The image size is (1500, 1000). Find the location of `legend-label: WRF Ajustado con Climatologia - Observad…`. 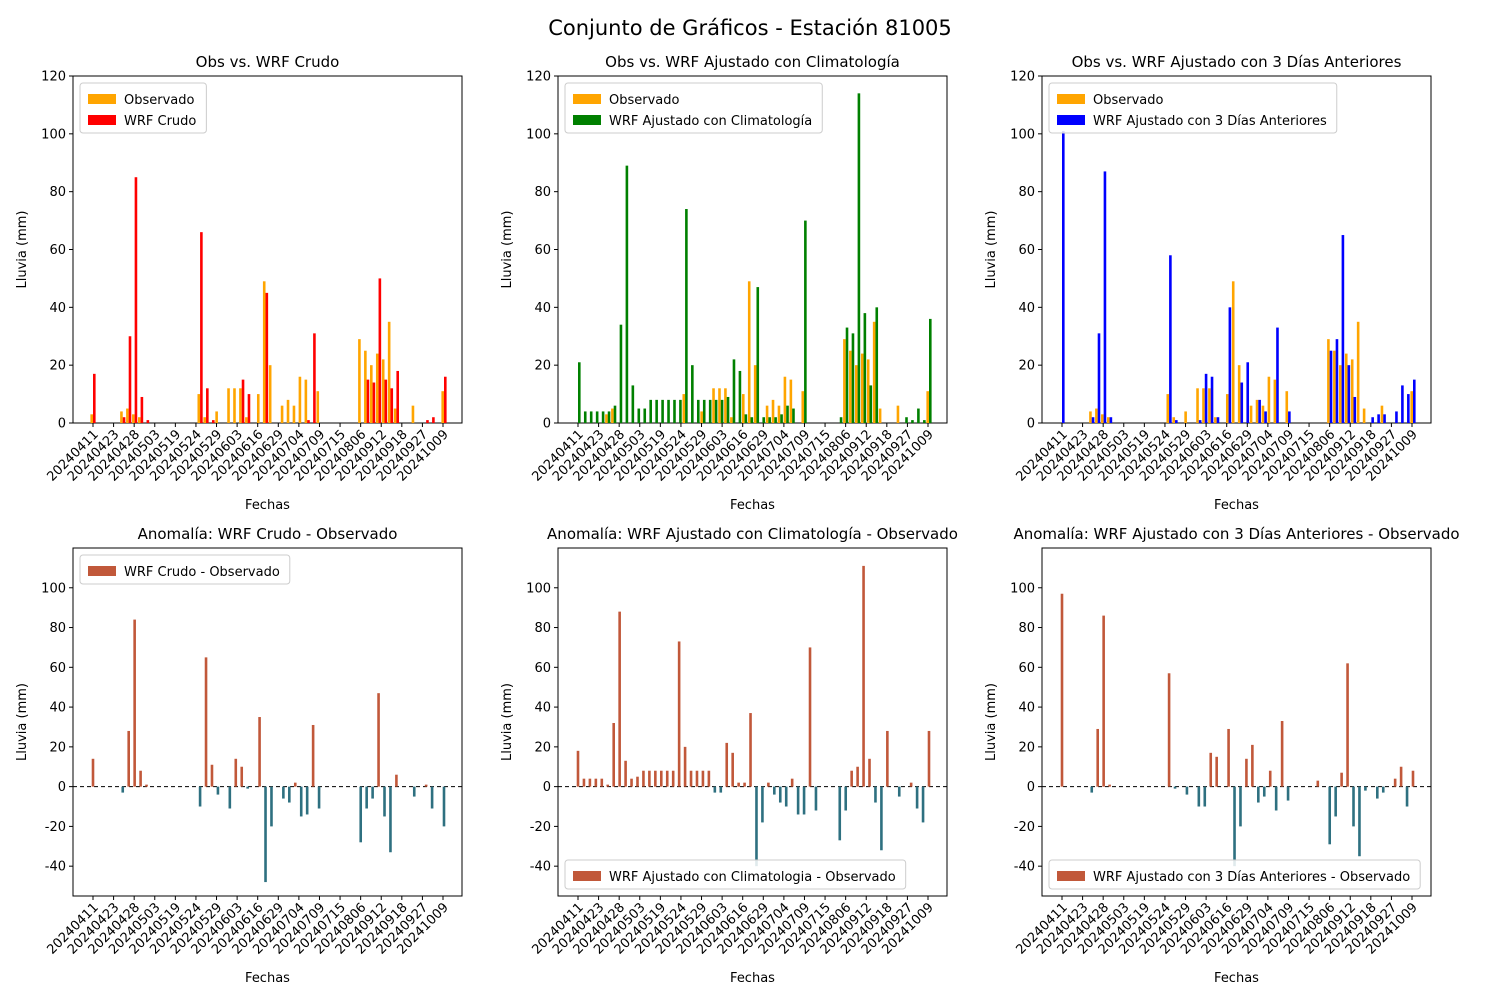

legend-label: WRF Ajustado con Climatologia - Observad… is located at coordinates (752, 877).